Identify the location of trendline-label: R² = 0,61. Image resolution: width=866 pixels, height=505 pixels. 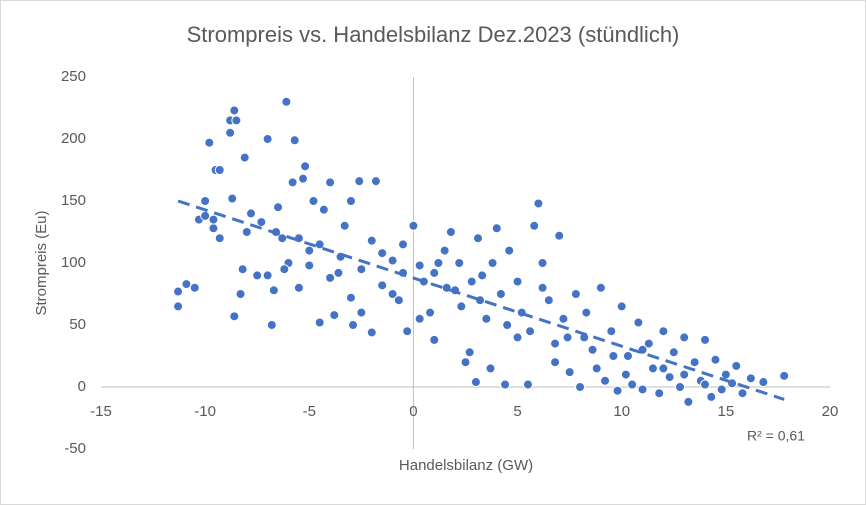
(776, 436).